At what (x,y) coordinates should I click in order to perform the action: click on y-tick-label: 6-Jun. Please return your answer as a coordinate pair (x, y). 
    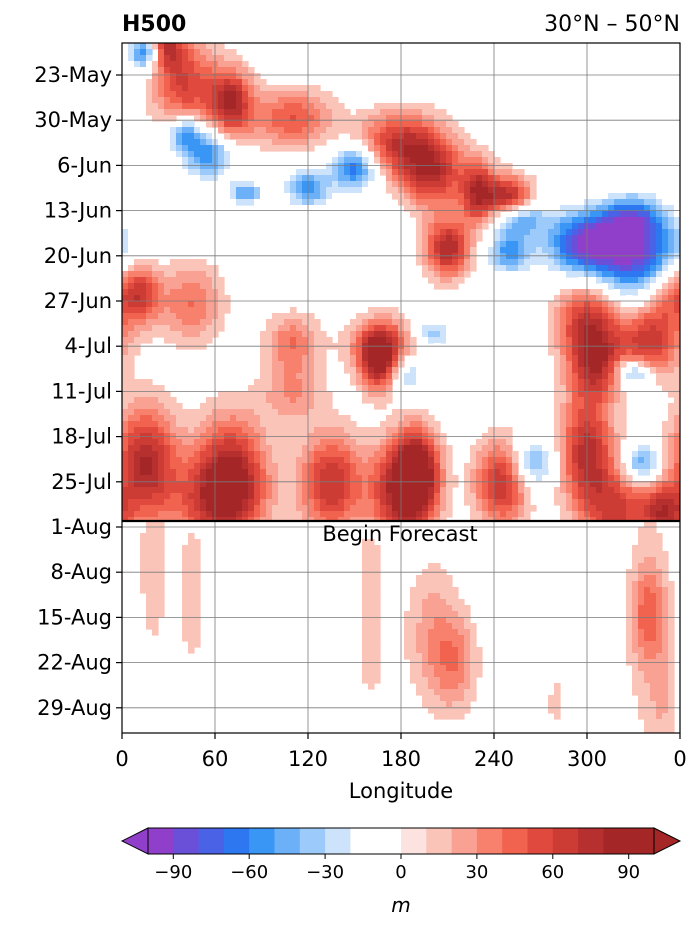
    Looking at the image, I should click on (84, 165).